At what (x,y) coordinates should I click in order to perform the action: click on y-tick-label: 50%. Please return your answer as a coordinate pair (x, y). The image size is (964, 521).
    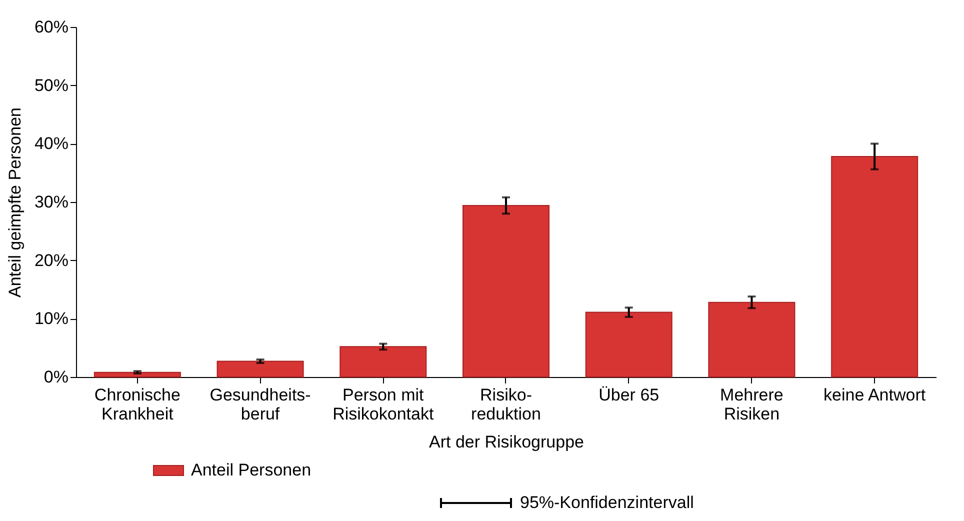
    Looking at the image, I should click on (51, 85).